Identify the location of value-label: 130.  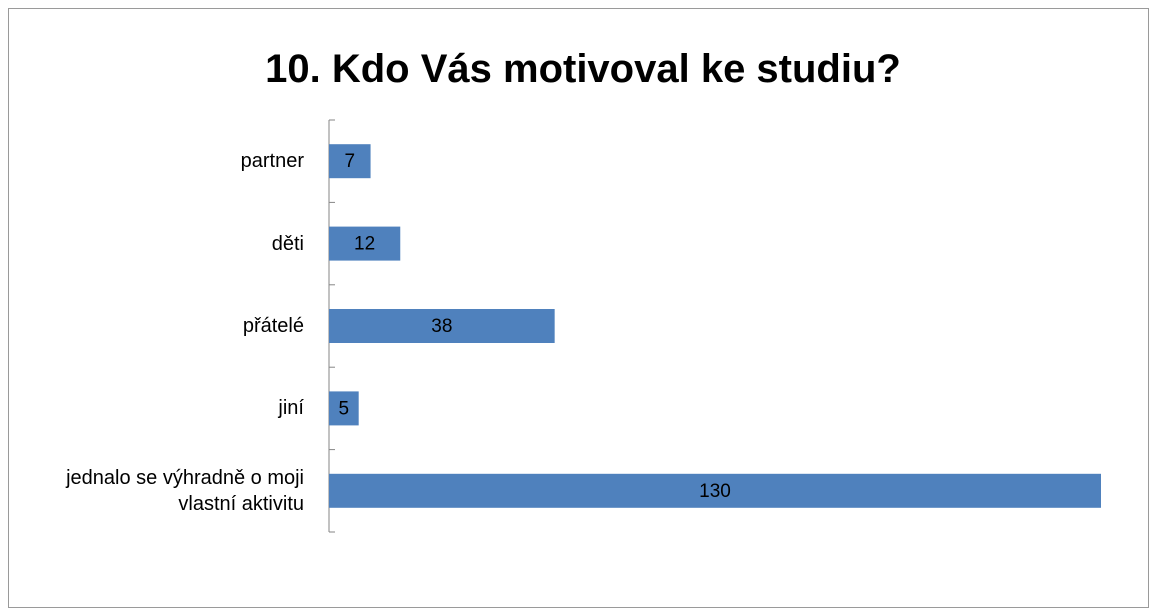
(715, 491).